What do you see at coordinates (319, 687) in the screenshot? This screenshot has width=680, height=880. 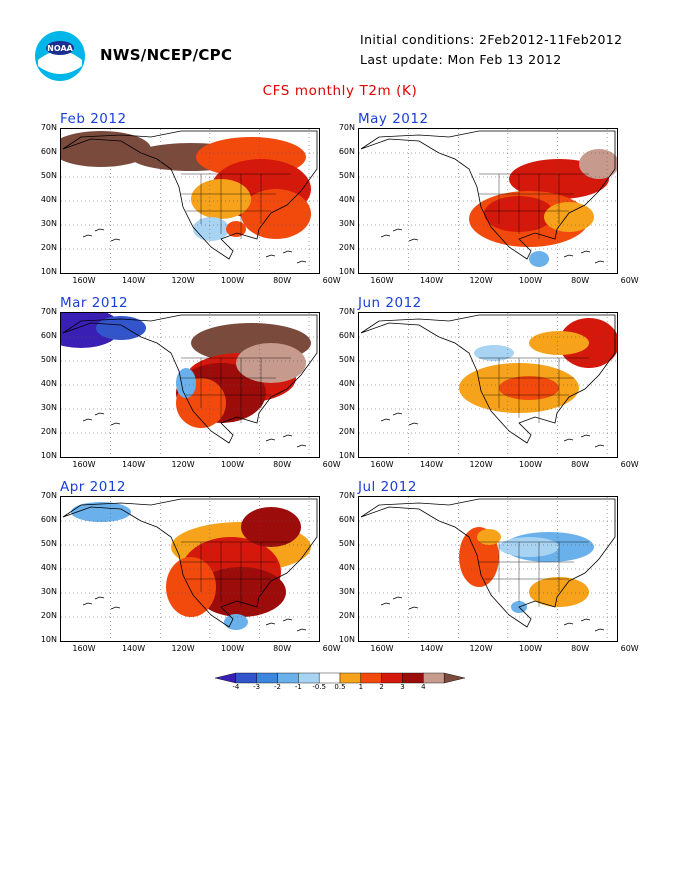 I see `colorbar-tick-label: -0.5` at bounding box center [319, 687].